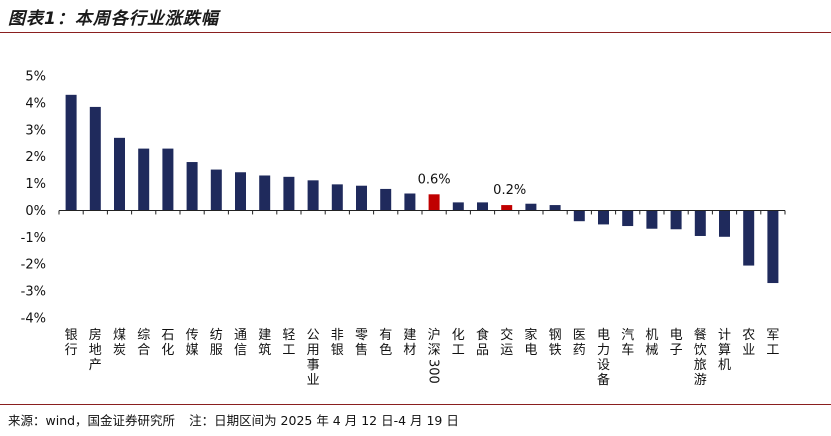  Describe the element at coordinates (119, 343) in the screenshot. I see `x-tick-label: 煤炭` at that location.